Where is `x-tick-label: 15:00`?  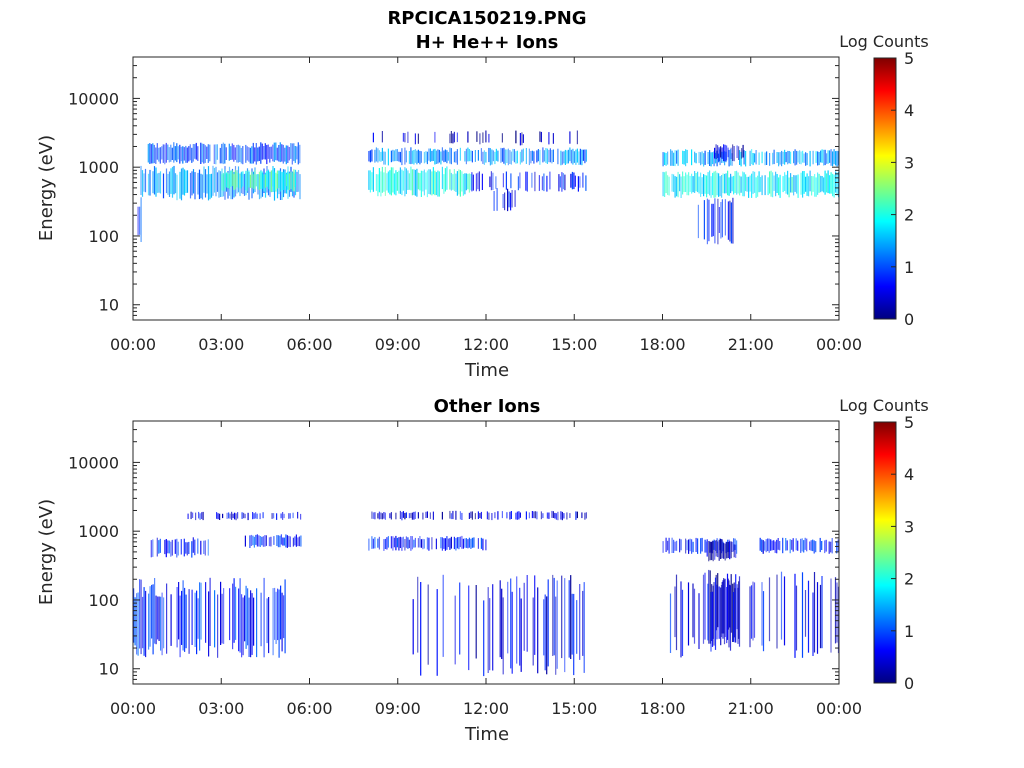 x-tick-label: 15:00 is located at coordinates (574, 708).